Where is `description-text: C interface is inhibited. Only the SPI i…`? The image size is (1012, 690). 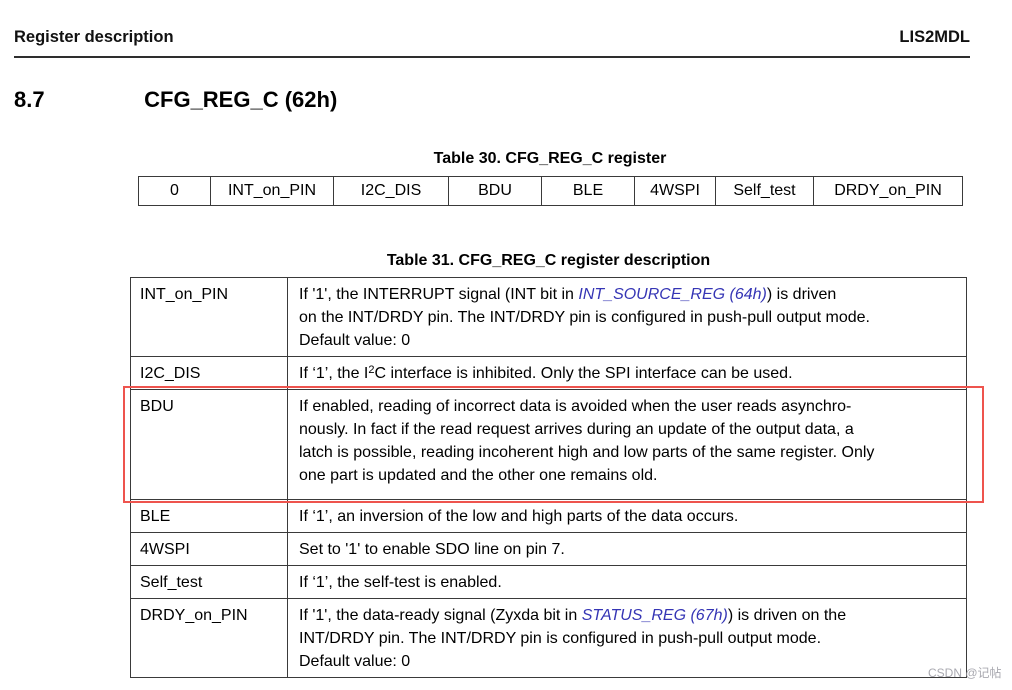
description-text: C interface is inhibited. Only the SPI i… is located at coordinates (583, 373).